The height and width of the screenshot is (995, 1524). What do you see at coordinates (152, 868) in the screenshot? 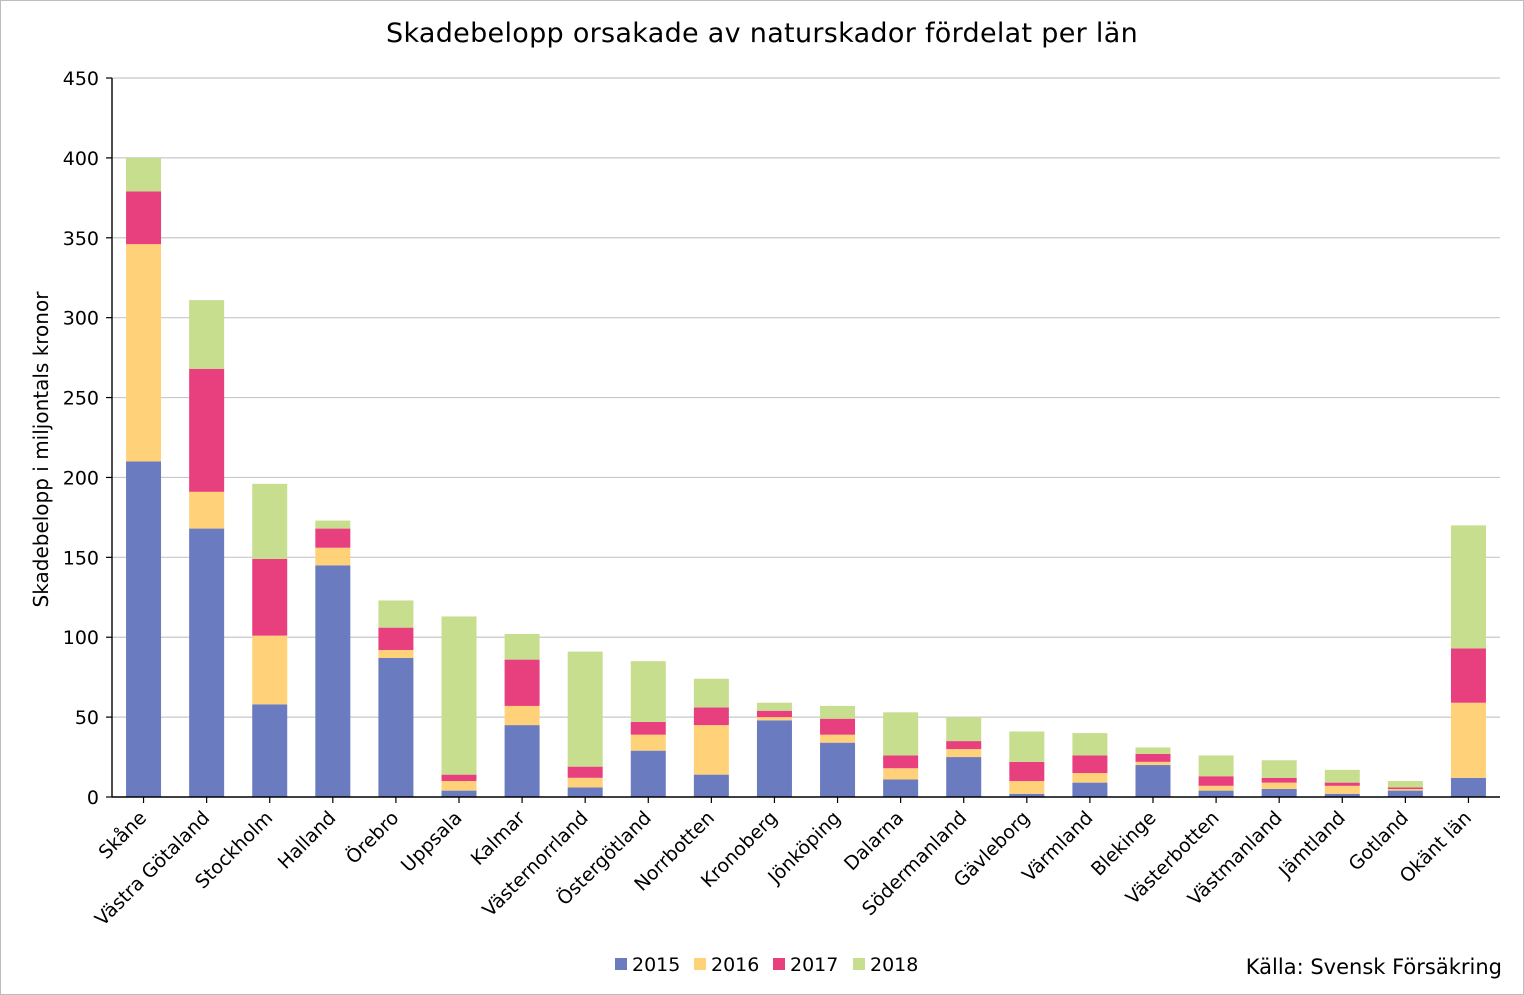
I see `x-tick-label: Västra Götaland` at bounding box center [152, 868].